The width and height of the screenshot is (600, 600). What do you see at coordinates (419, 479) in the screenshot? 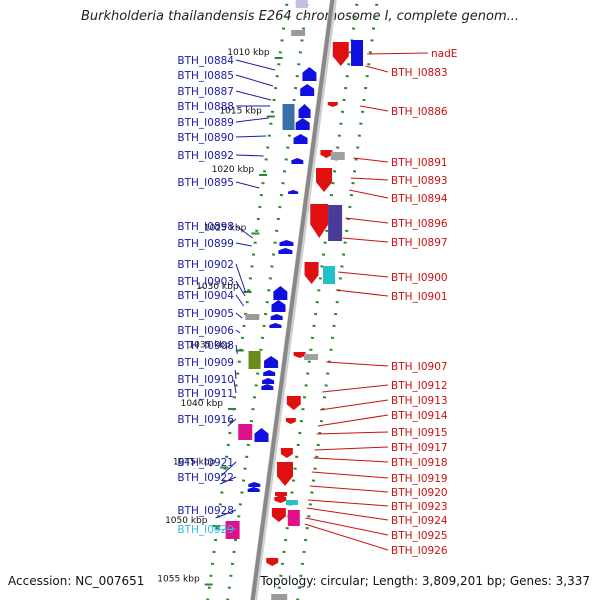
I see `right-gene-label: BTH_I0919` at bounding box center [419, 479].